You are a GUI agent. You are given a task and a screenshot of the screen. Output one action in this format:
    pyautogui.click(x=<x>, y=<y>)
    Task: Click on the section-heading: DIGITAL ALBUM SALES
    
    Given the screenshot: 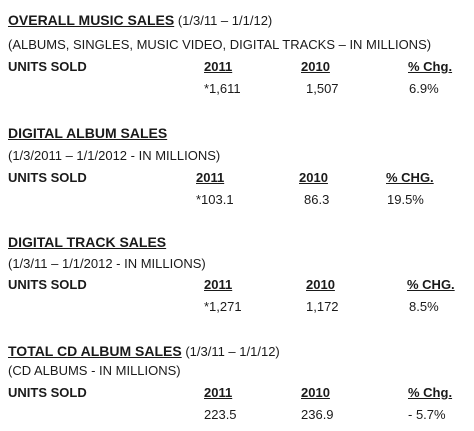 What is the action you would take?
    pyautogui.click(x=87, y=133)
    